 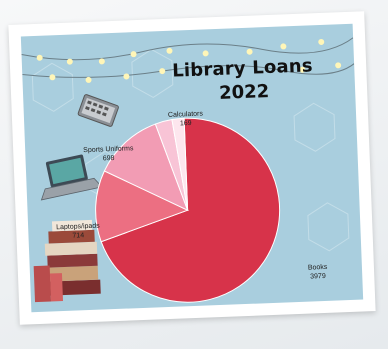 What do you see at coordinates (188, 60) in the screenshot?
I see `string-lights-icon` at bounding box center [188, 60].